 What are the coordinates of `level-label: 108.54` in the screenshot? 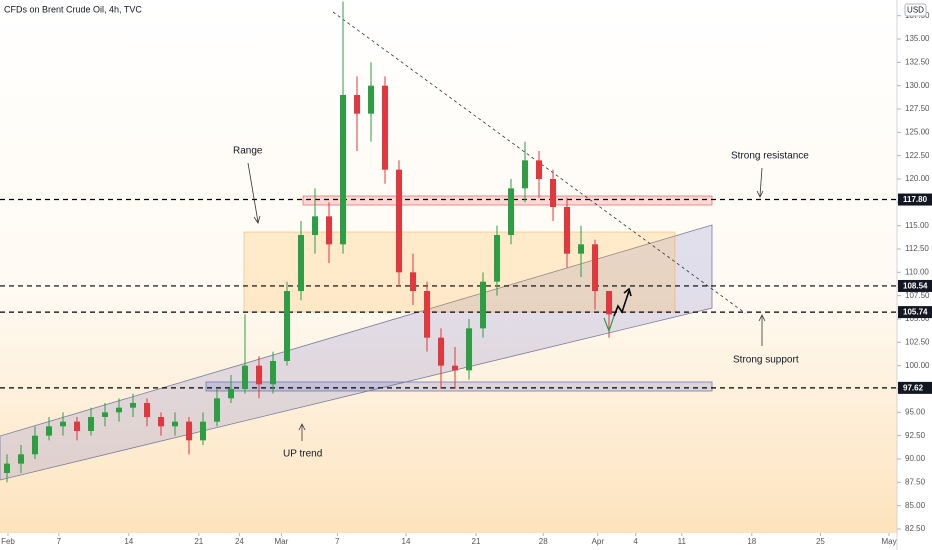 It's located at (915, 286).